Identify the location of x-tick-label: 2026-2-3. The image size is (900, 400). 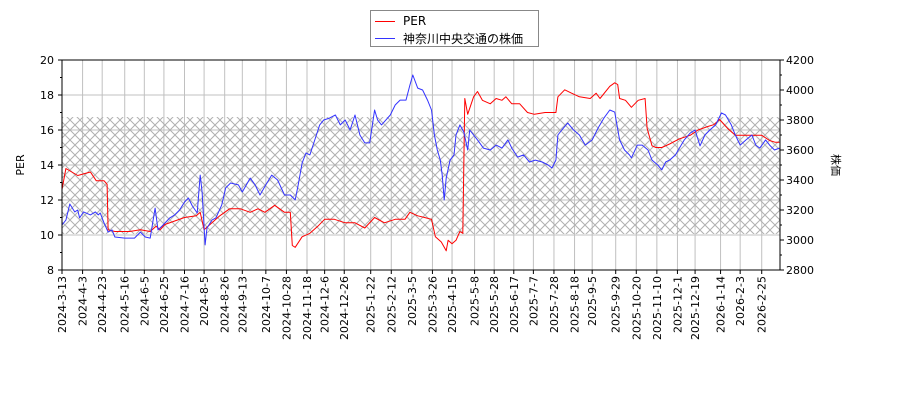
(740, 301).